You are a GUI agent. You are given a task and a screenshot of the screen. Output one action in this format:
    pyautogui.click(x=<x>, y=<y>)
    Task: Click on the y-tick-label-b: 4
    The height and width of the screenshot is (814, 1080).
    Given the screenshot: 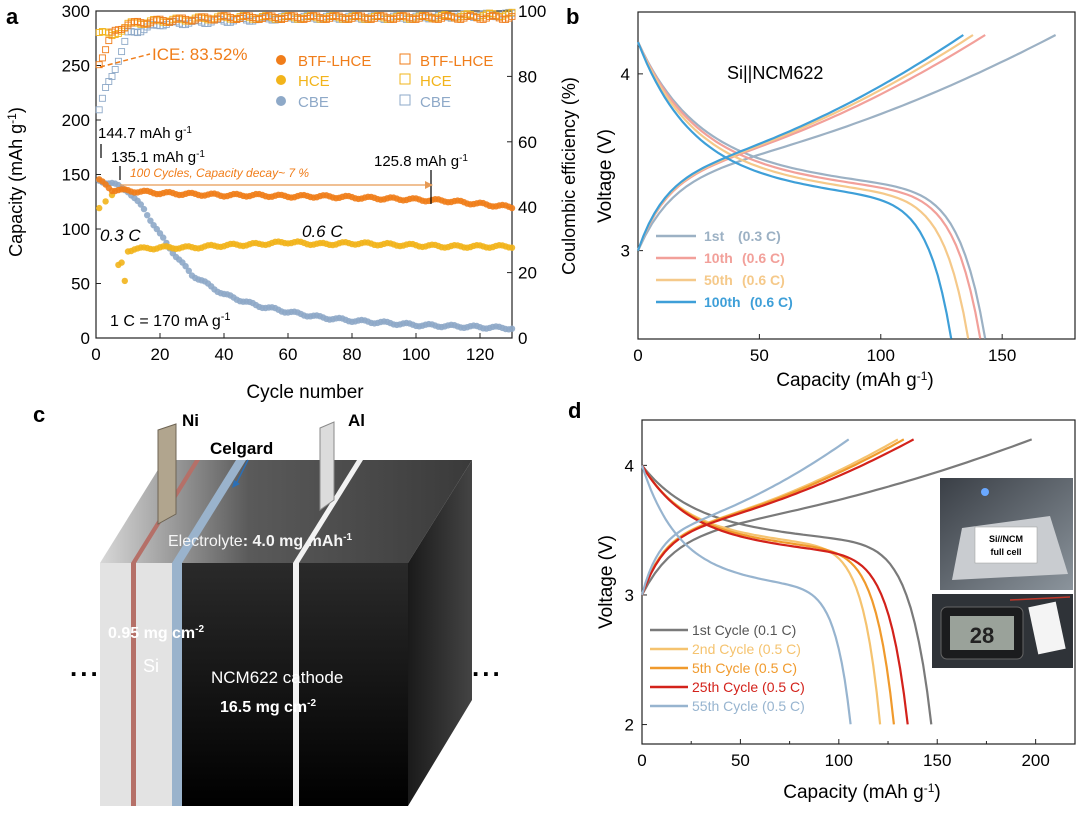 What is the action you would take?
    pyautogui.click(x=625, y=74)
    